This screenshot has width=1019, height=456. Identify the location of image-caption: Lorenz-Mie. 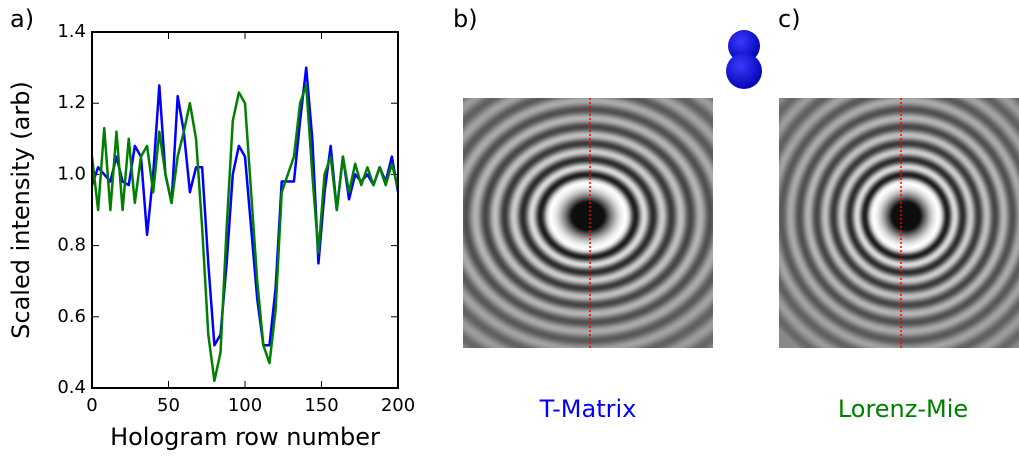
(903, 409).